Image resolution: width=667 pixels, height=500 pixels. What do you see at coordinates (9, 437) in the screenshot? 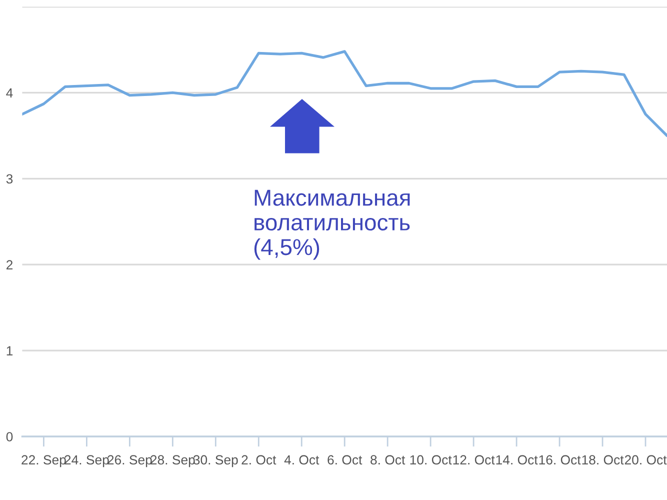
I see `y-tick-label: 0` at bounding box center [9, 437].